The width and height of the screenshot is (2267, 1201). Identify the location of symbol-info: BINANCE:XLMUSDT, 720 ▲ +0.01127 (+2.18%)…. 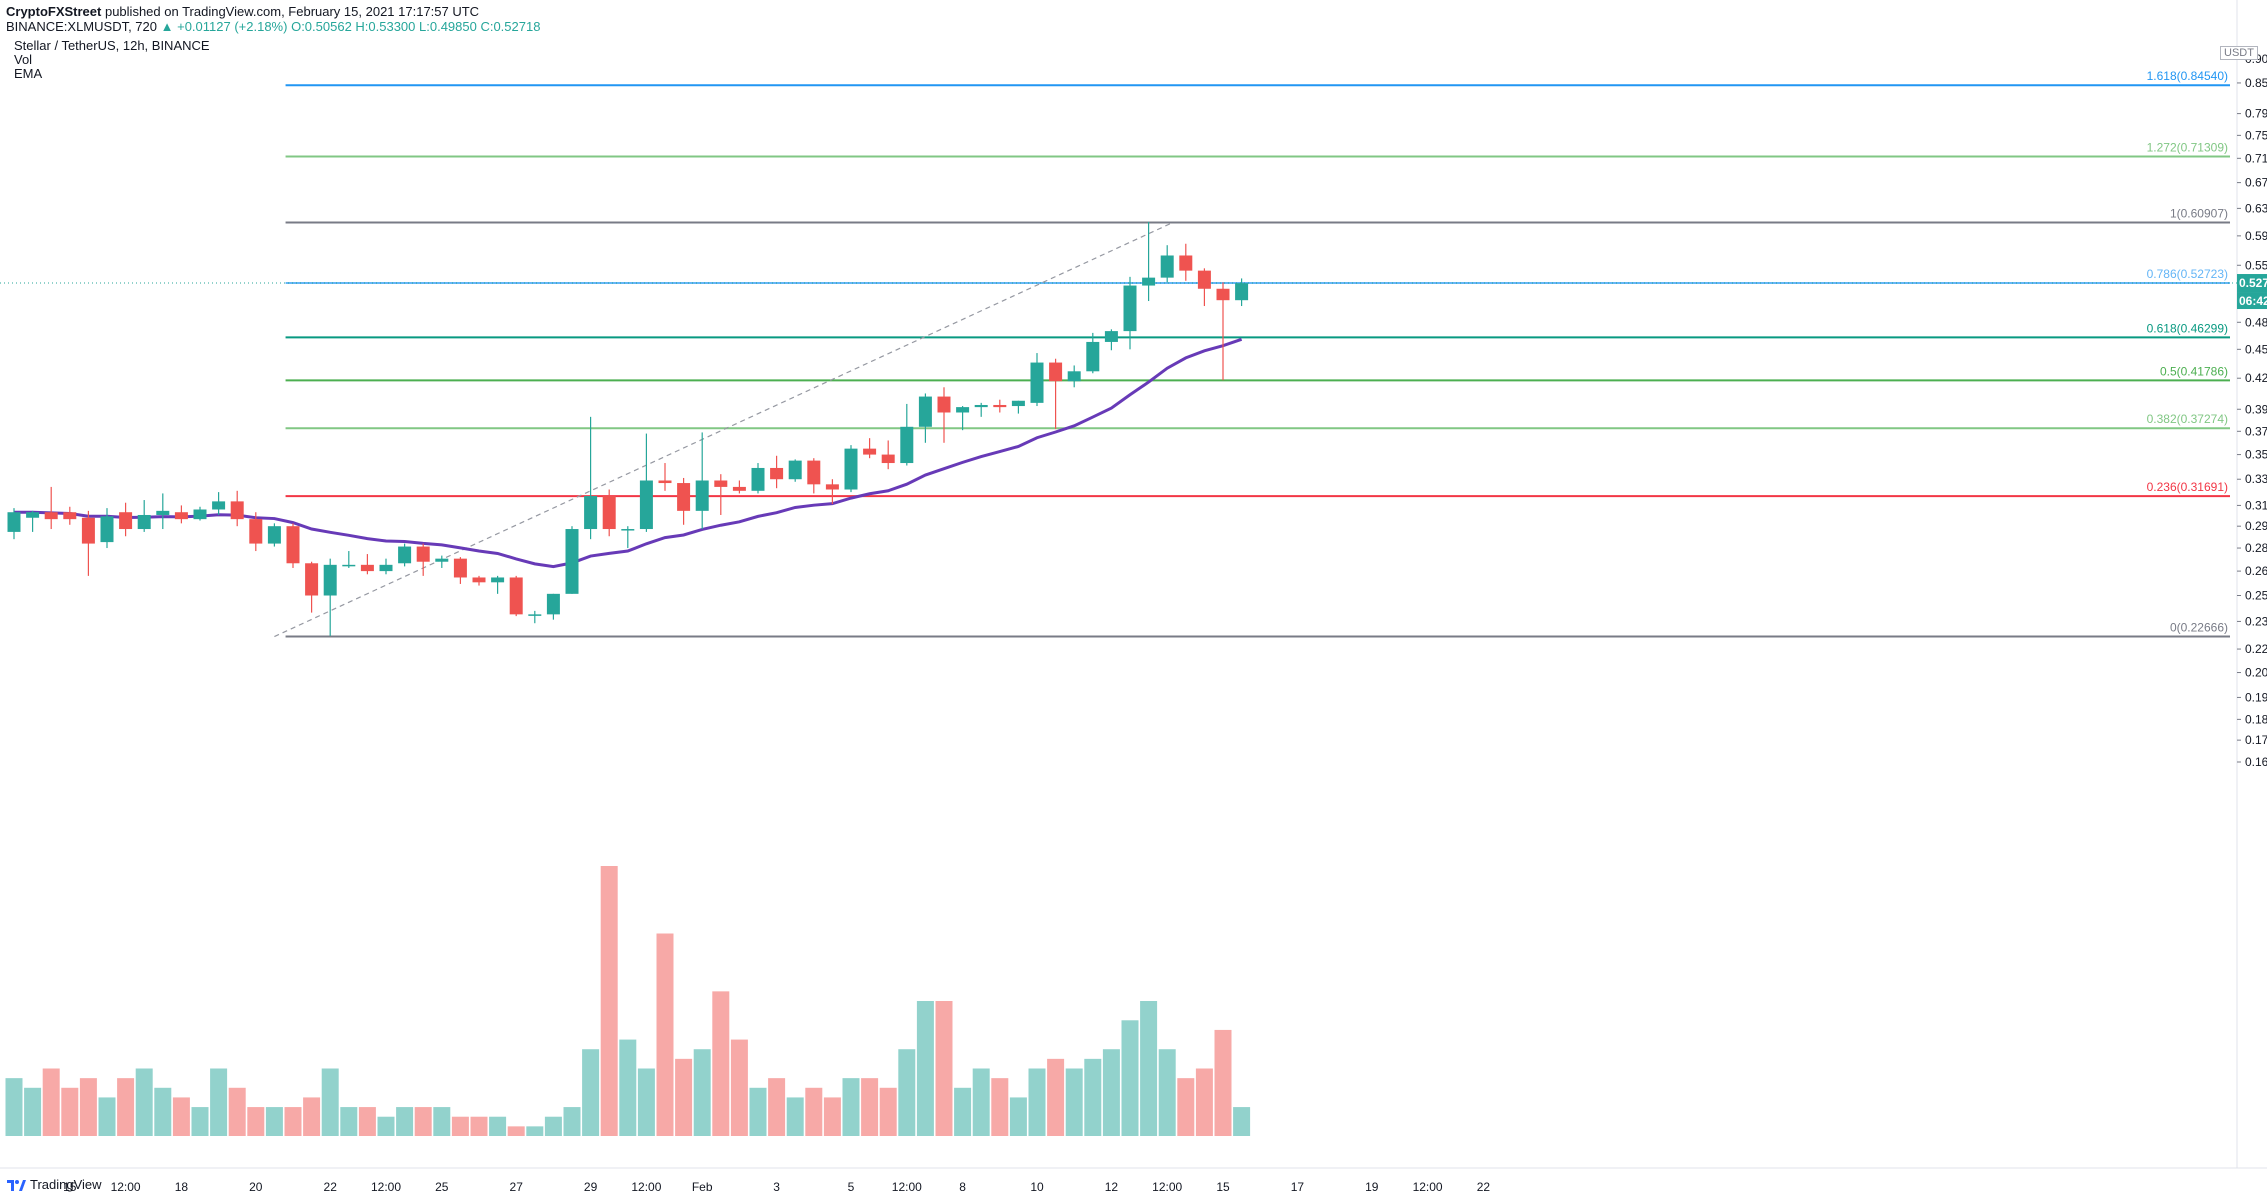
(273, 26).